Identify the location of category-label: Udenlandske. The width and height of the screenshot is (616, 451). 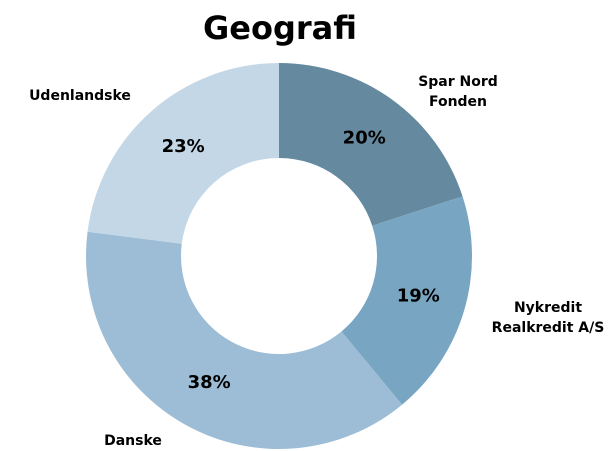
(80, 96).